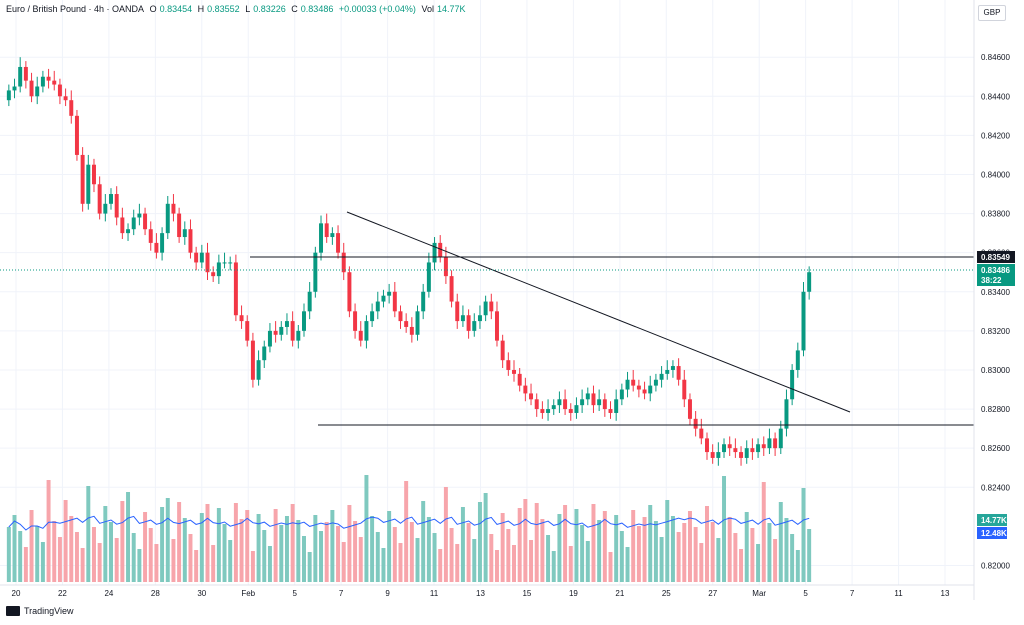 The height and width of the screenshot is (625, 1024). I want to click on footer-brand: TradingView, so click(40, 611).